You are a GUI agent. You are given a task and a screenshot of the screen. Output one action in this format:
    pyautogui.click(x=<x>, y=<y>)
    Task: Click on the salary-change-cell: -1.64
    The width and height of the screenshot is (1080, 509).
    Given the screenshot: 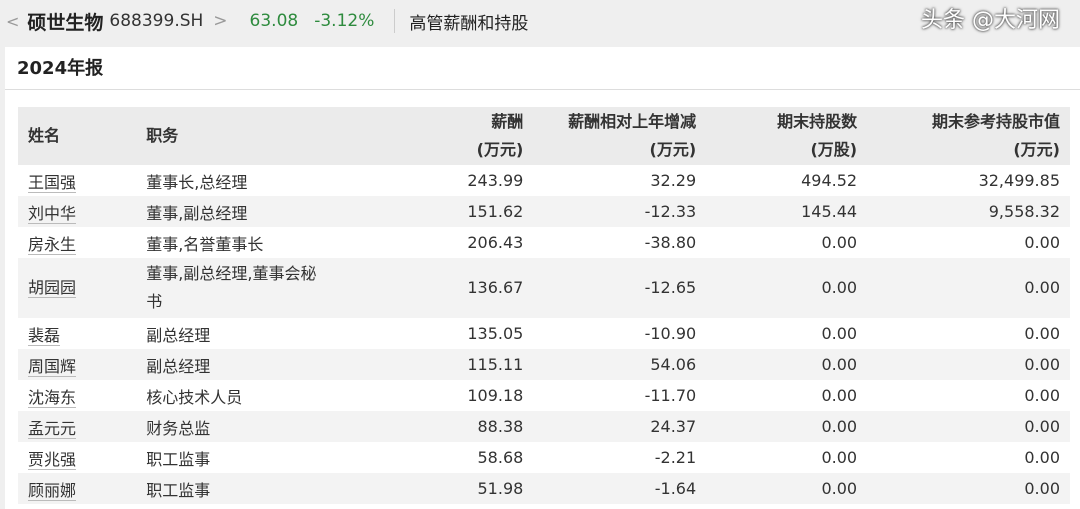 What is the action you would take?
    pyautogui.click(x=620, y=488)
    